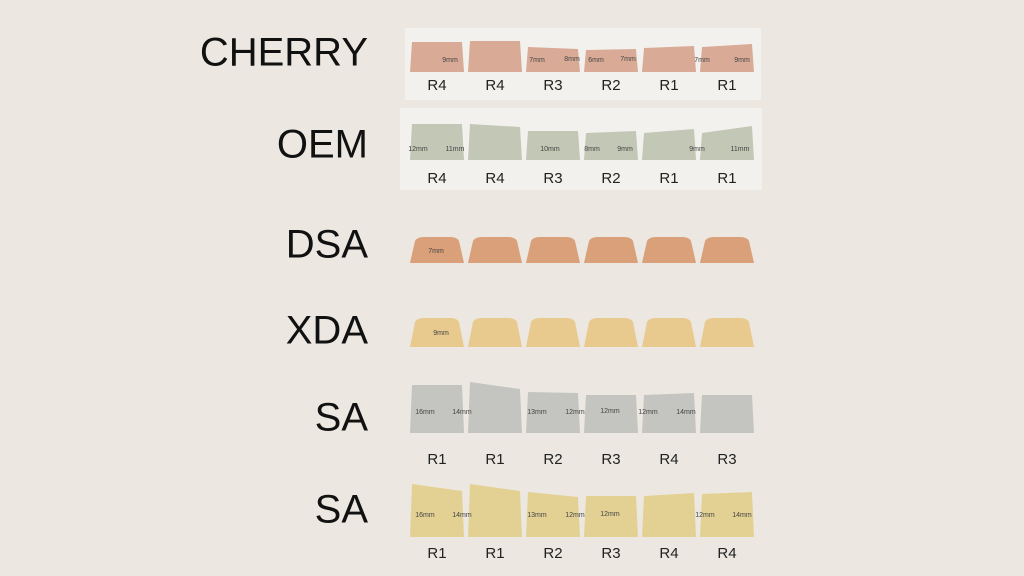  I want to click on profile-name: OEM, so click(322, 145).